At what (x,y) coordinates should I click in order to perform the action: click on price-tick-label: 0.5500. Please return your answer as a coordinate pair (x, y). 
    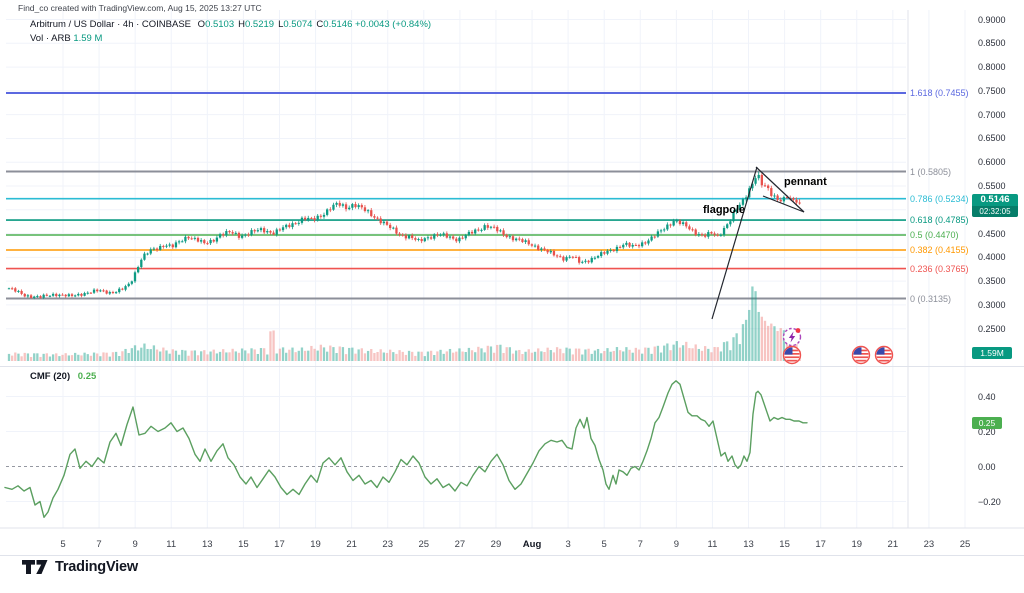
    Looking at the image, I should click on (992, 186).